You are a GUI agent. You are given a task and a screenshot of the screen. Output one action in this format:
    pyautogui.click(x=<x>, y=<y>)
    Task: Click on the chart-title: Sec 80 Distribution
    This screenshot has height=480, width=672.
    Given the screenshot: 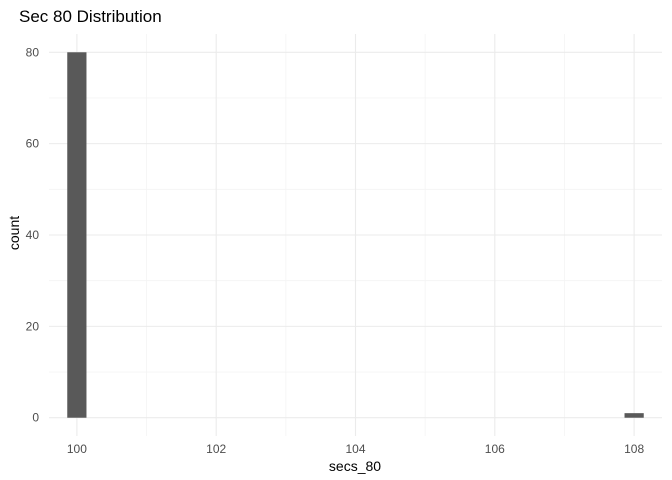 What is the action you would take?
    pyautogui.click(x=90, y=16)
    